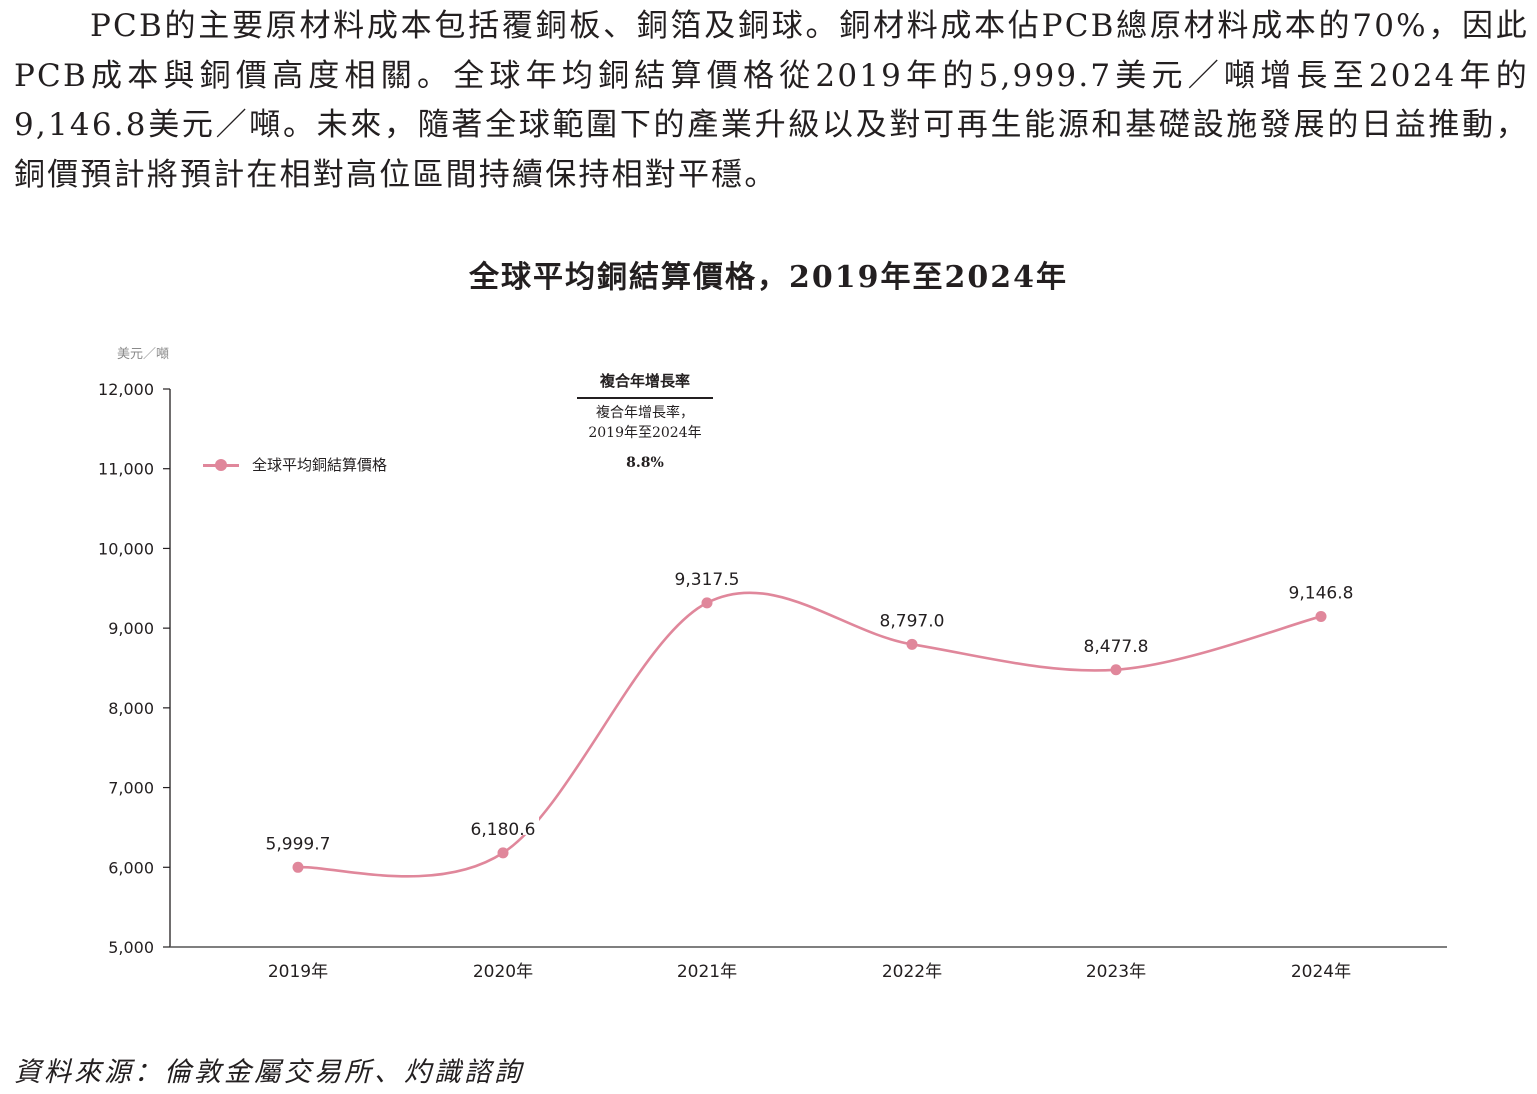 The height and width of the screenshot is (1094, 1537). What do you see at coordinates (912, 621) in the screenshot?
I see `data-point-label: 8,797.0` at bounding box center [912, 621].